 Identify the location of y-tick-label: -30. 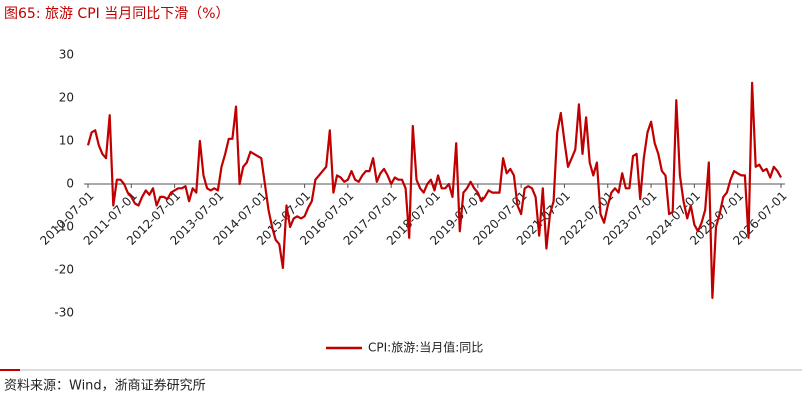
(64, 313).